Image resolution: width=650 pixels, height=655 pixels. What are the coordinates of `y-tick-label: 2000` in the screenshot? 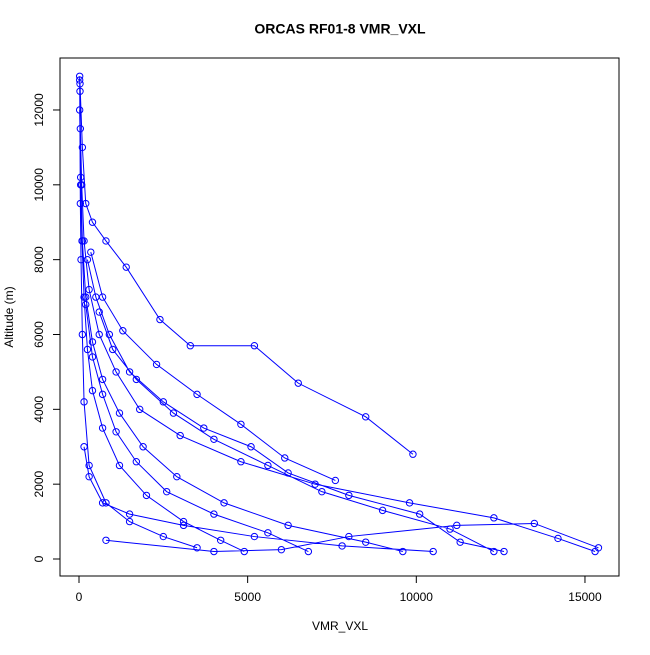 It's located at (39, 484).